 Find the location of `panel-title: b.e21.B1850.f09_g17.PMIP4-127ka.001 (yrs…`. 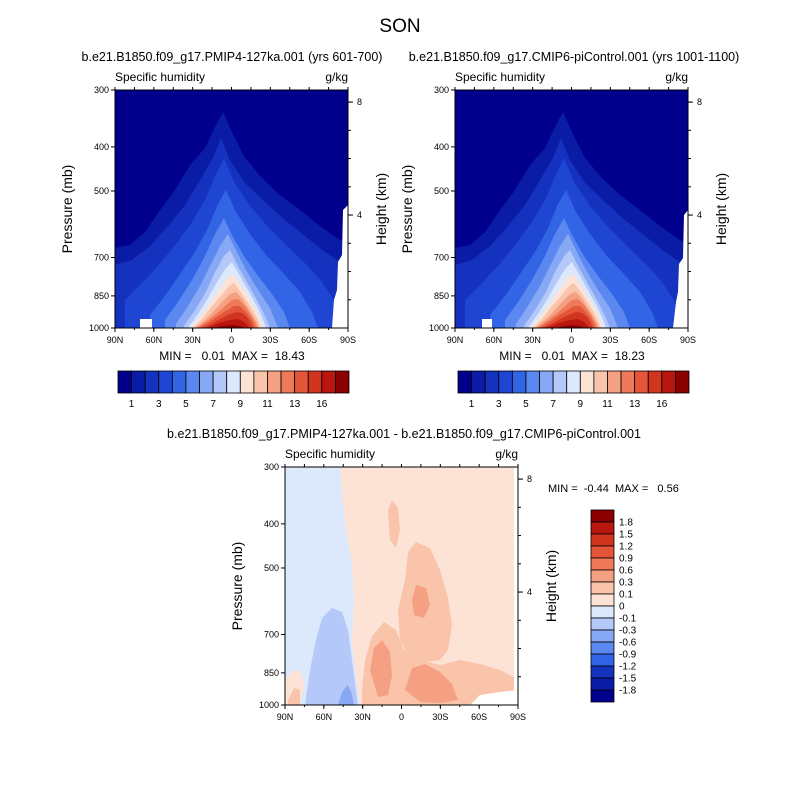

panel-title: b.e21.B1850.f09_g17.PMIP4-127ka.001 (yrs… is located at coordinates (232, 57).